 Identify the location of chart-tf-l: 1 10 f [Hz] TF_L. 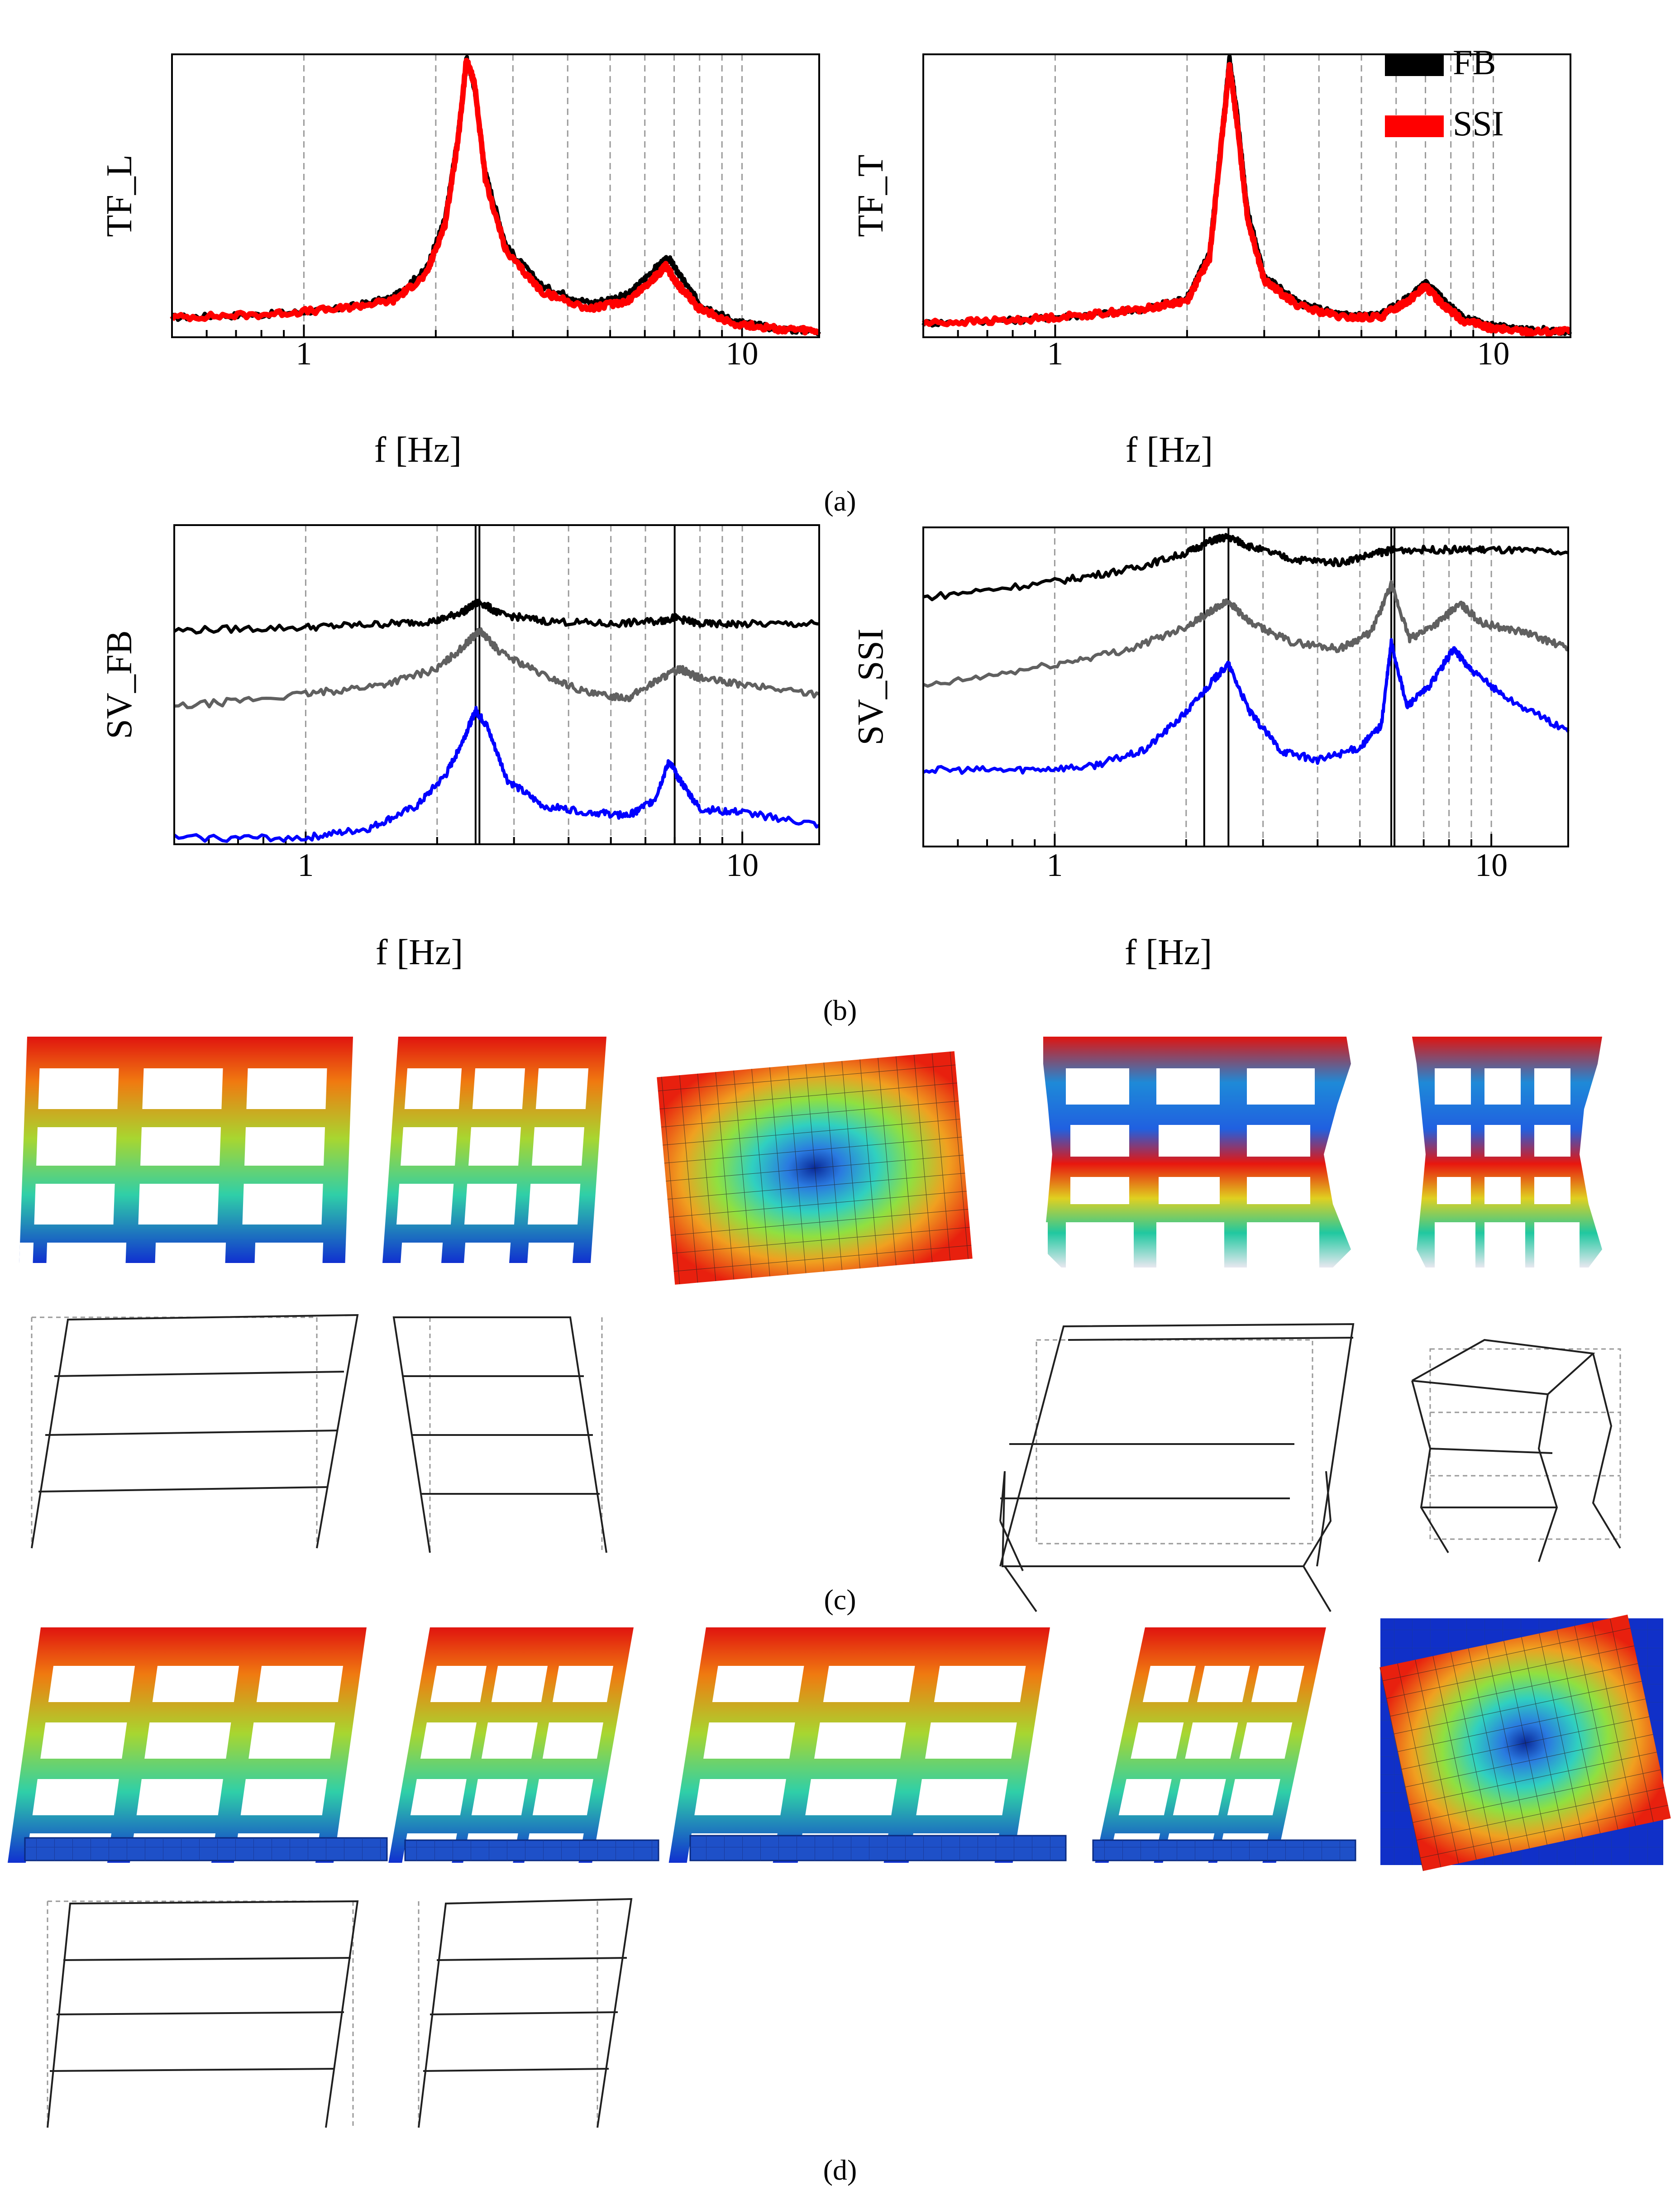
(461, 261).